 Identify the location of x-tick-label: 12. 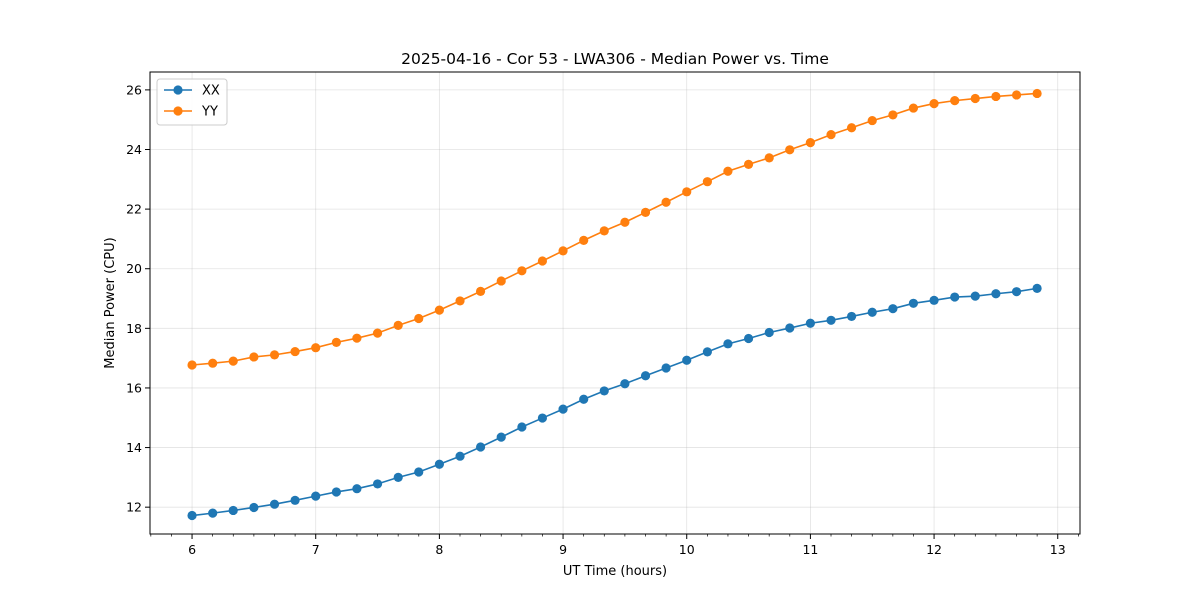
(934, 549).